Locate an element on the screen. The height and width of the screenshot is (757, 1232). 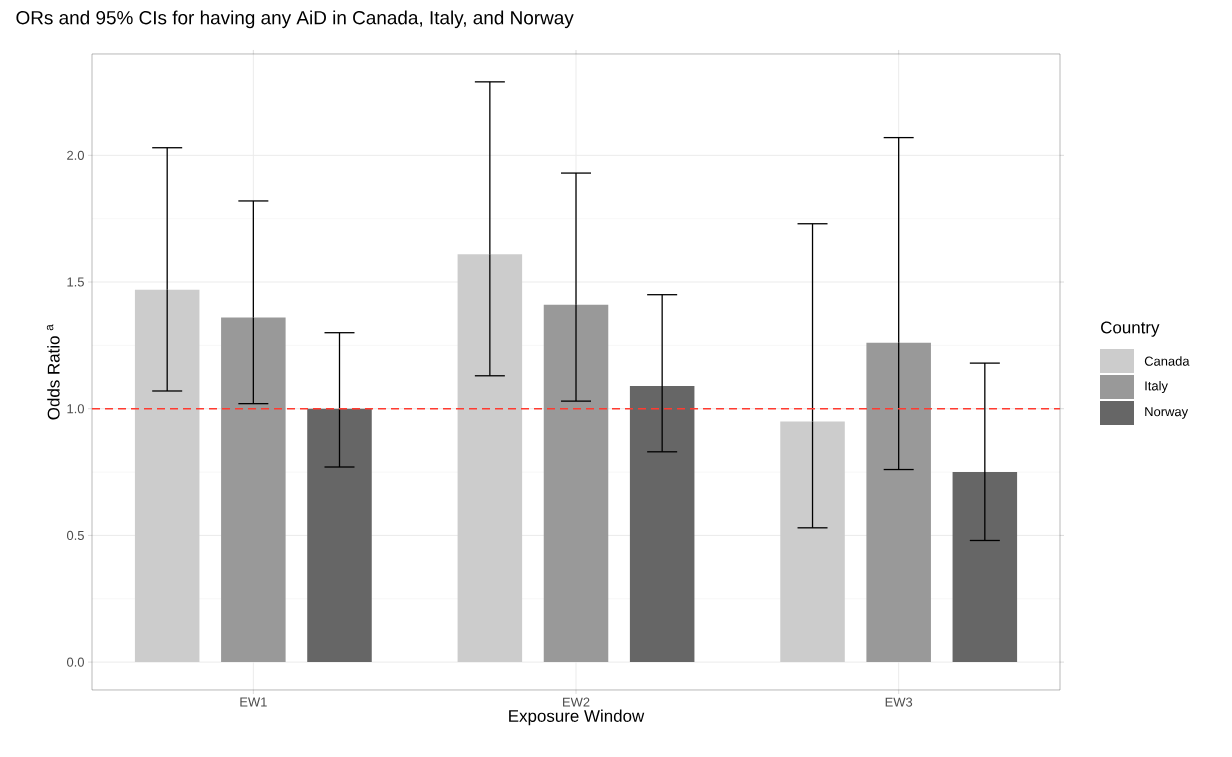
y-tick-label: 0.5 is located at coordinates (75, 535).